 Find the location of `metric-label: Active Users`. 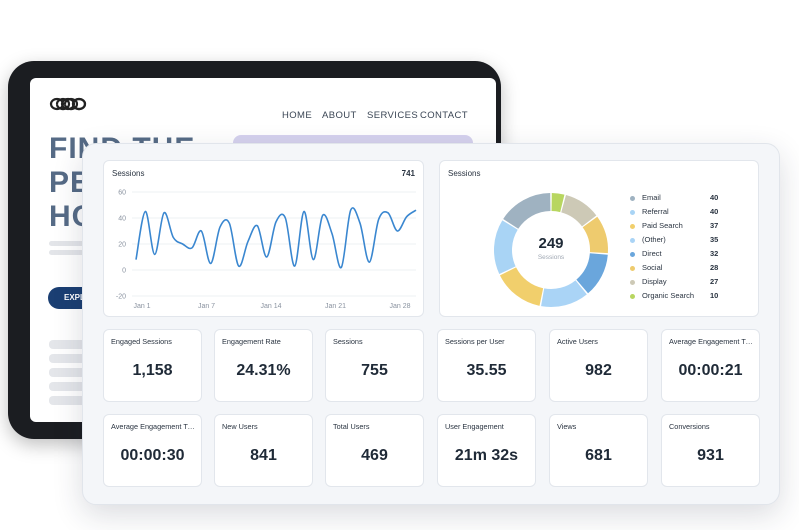

metric-label: Active Users is located at coordinates (577, 341).